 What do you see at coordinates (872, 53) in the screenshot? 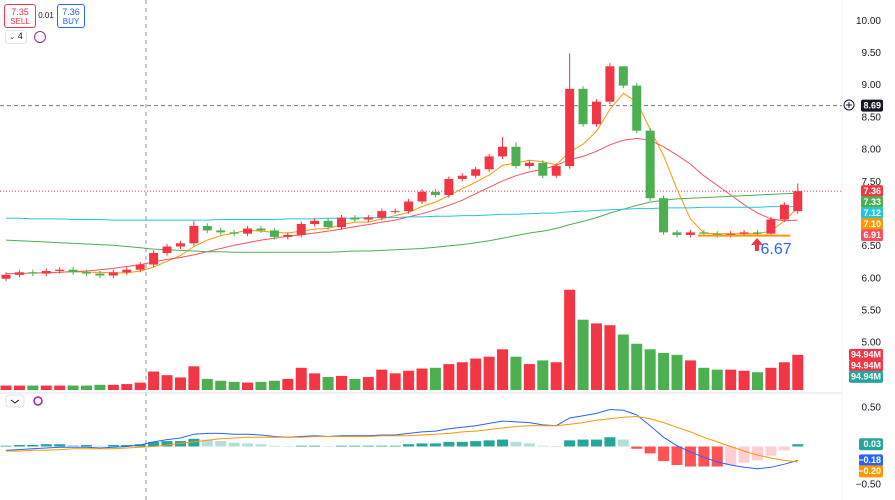
I see `y-tick-label: 9.50` at bounding box center [872, 53].